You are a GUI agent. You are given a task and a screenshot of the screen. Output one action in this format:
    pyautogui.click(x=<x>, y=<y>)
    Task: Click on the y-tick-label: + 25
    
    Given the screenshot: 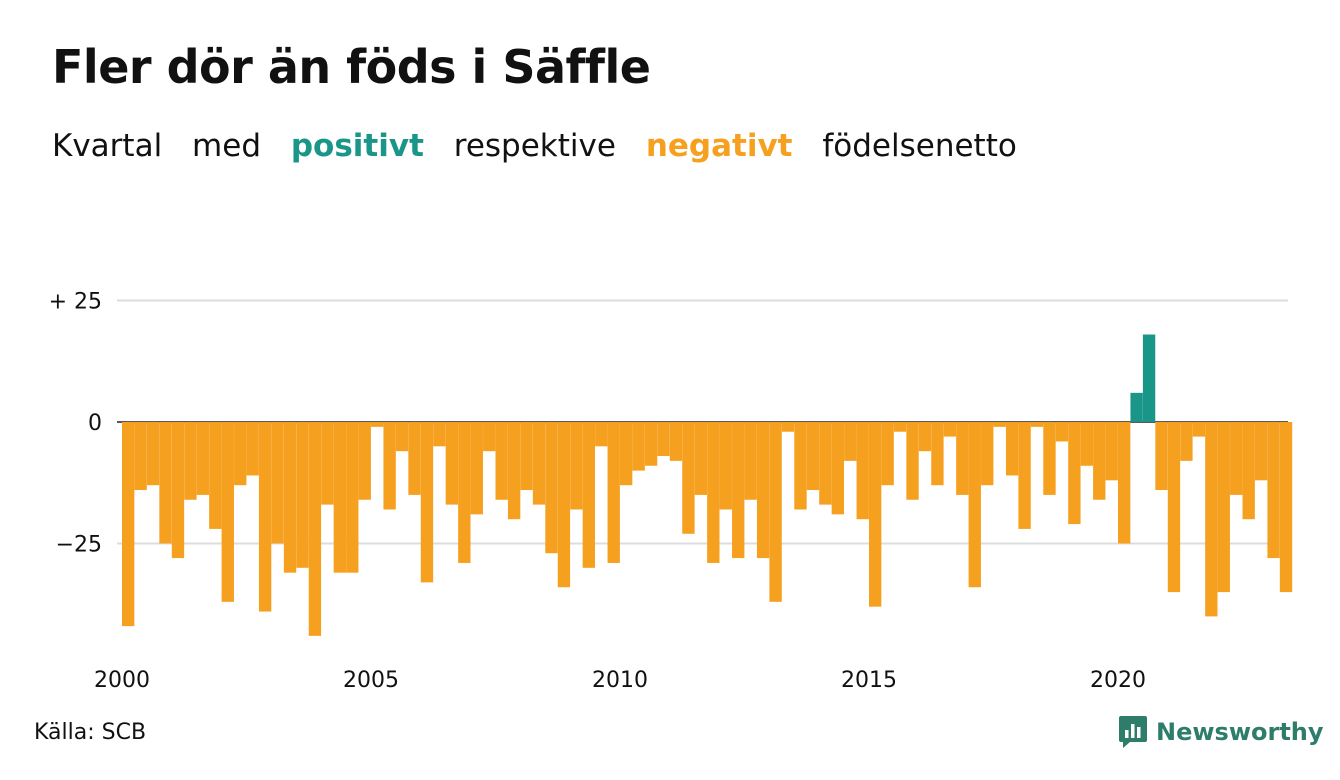 What is the action you would take?
    pyautogui.click(x=75, y=302)
    